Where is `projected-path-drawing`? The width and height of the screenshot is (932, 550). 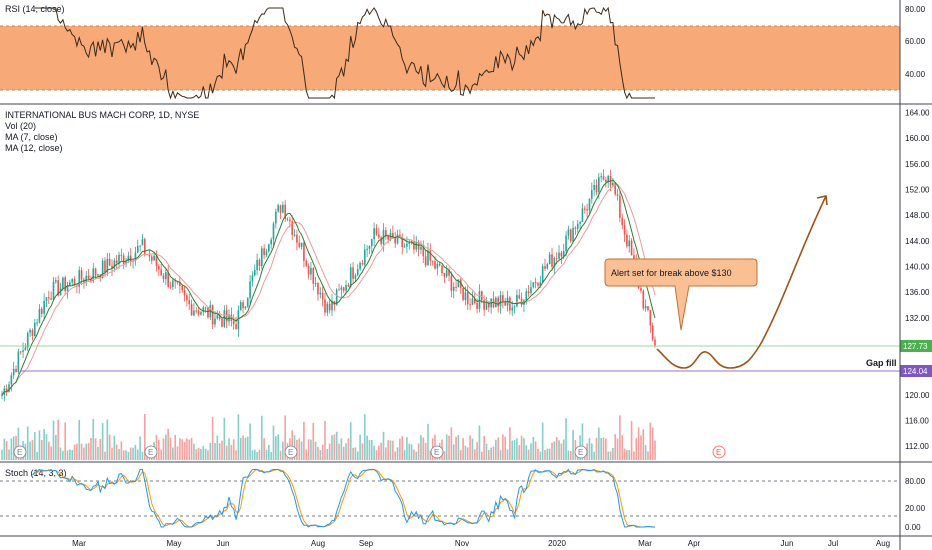 projected-path-drawing is located at coordinates (741, 282).